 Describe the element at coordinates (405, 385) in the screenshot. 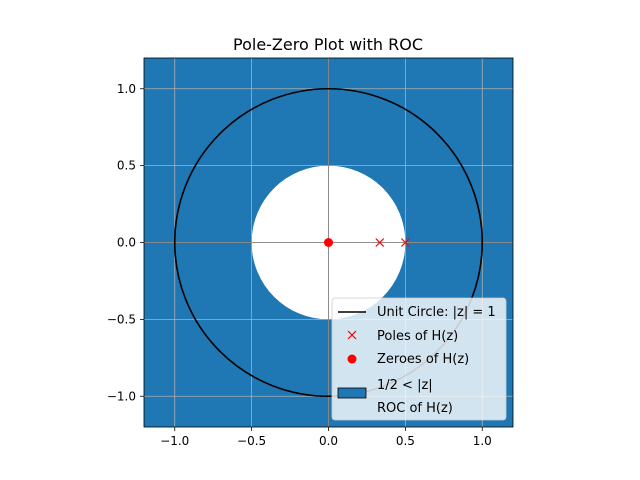

I see `legend-label-roc-condition: 1/2 < |z|` at that location.